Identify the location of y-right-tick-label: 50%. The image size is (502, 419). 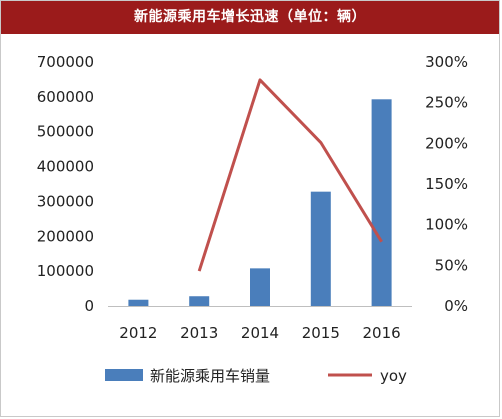
(451, 265).